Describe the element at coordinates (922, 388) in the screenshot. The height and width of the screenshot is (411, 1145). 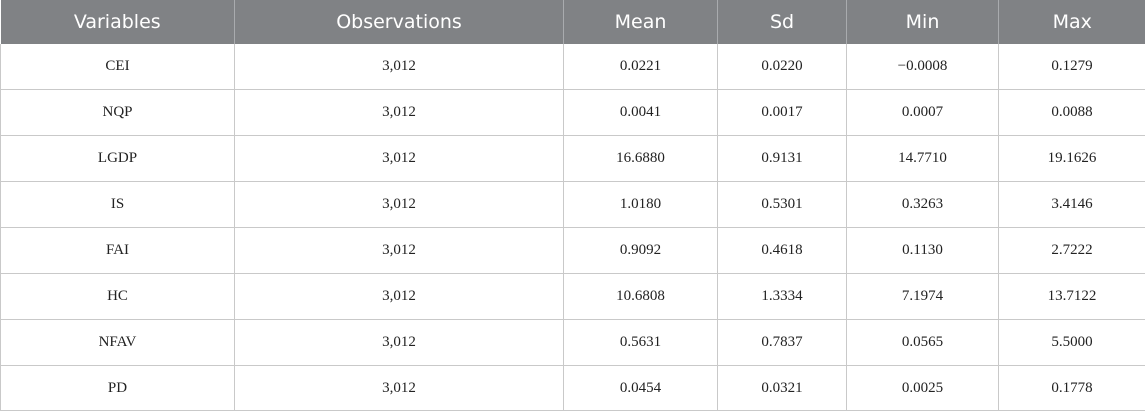
I see `cell-min: 0.0025` at that location.